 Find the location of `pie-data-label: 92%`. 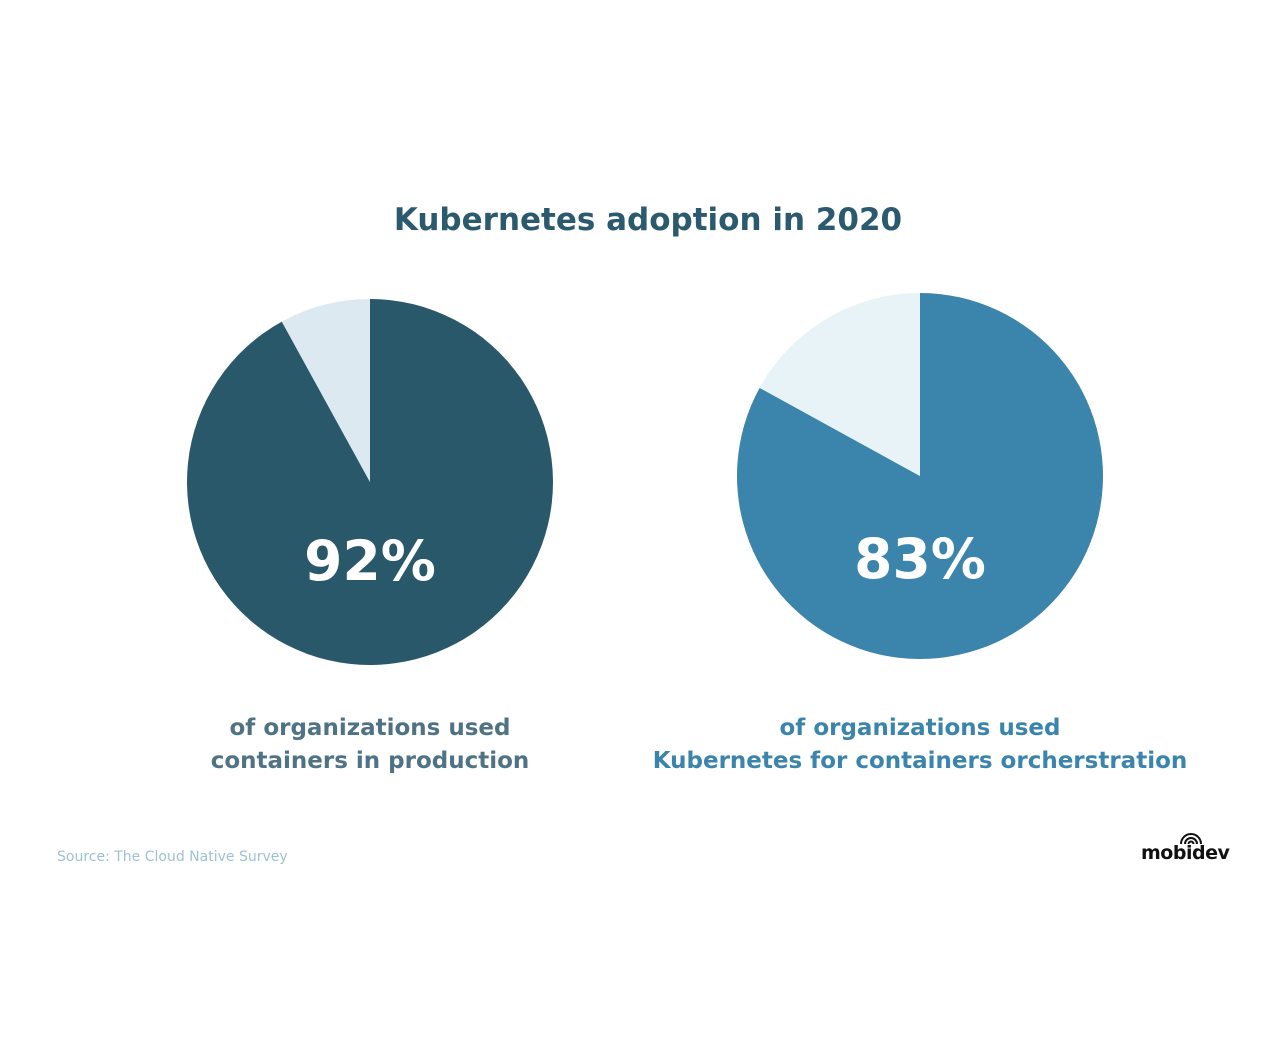

pie-data-label: 92% is located at coordinates (370, 561).